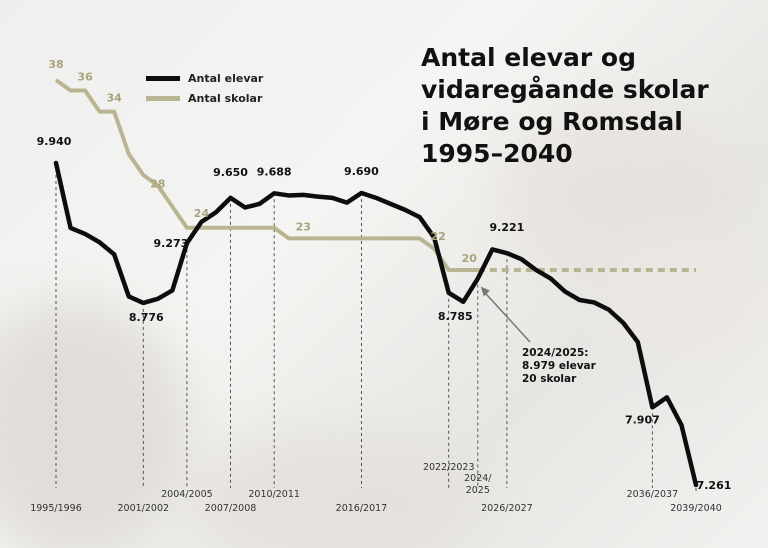 The width and height of the screenshot is (768, 548). I want to click on legend-label-students: Antal elevar, so click(226, 78).